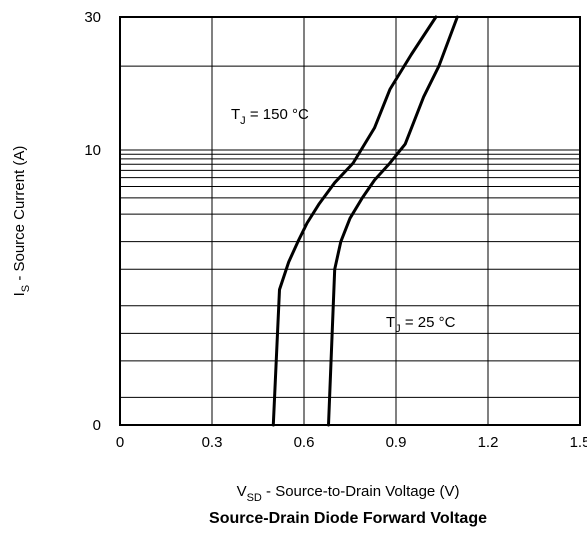 Image resolution: width=587 pixels, height=534 pixels. I want to click on x-tick-label: 1.5, so click(578, 442).